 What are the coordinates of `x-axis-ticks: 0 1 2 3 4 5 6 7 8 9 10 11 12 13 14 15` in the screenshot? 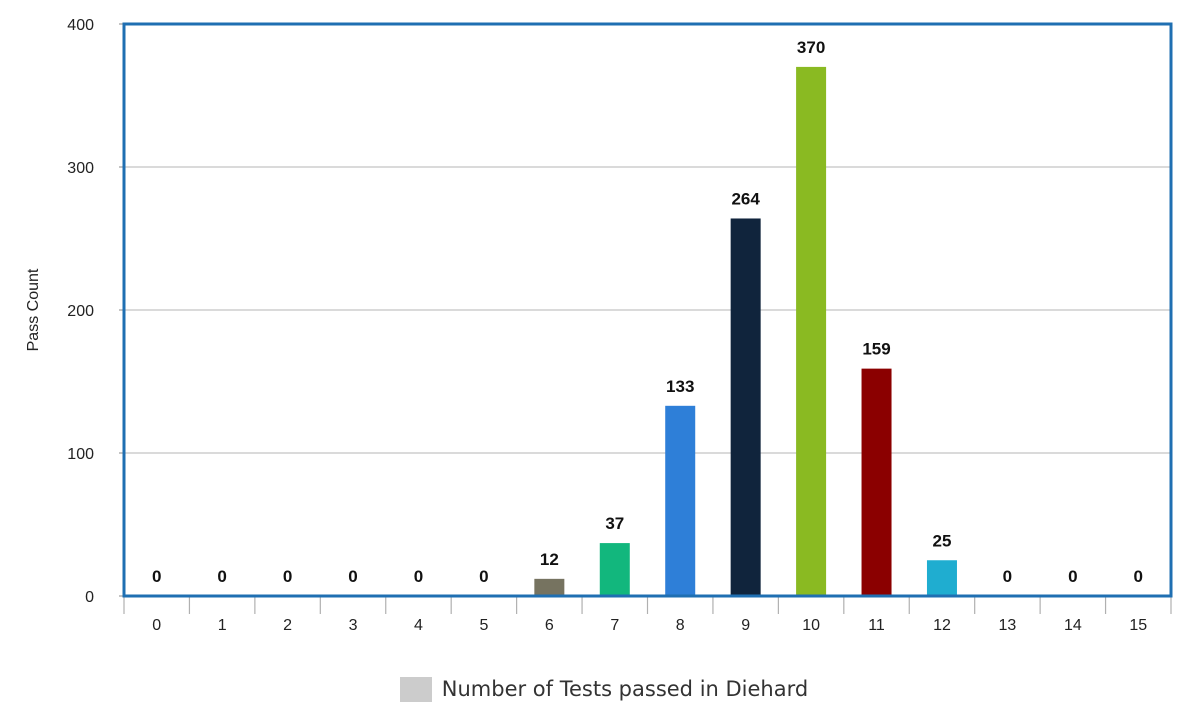 It's located at (647, 614).